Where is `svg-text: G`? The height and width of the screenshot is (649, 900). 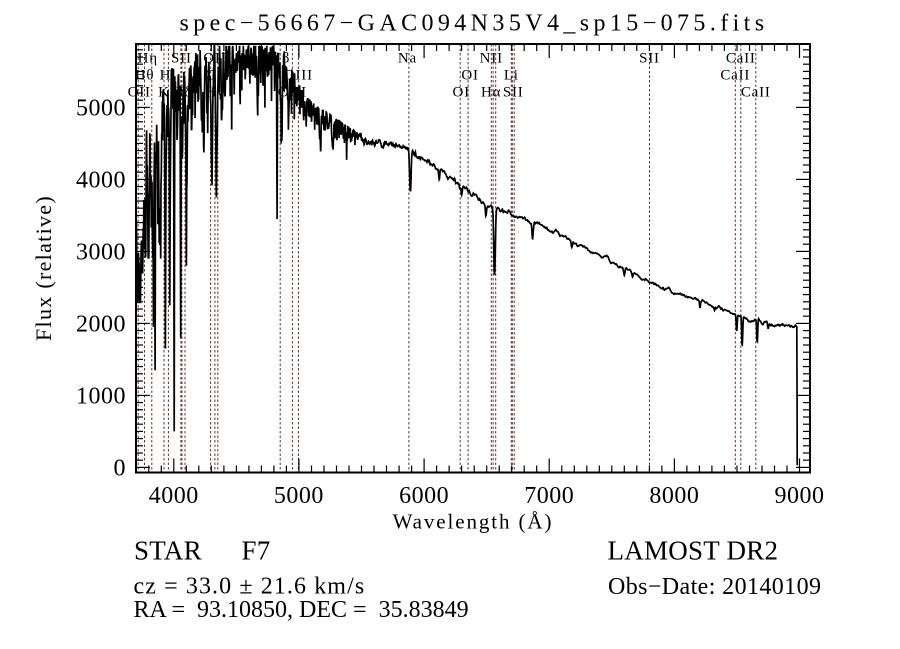
svg-text: G is located at coordinates (211, 76).